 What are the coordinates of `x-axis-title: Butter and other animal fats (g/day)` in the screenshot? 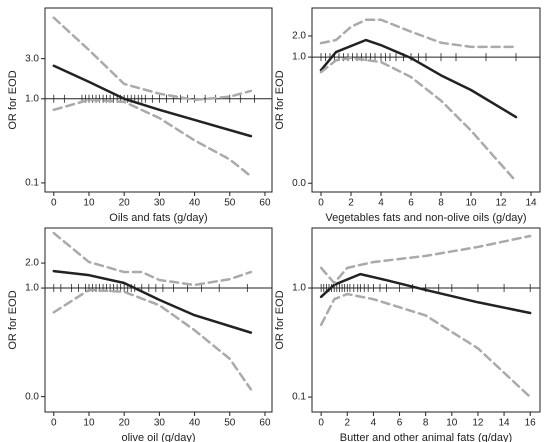 It's located at (426, 437).